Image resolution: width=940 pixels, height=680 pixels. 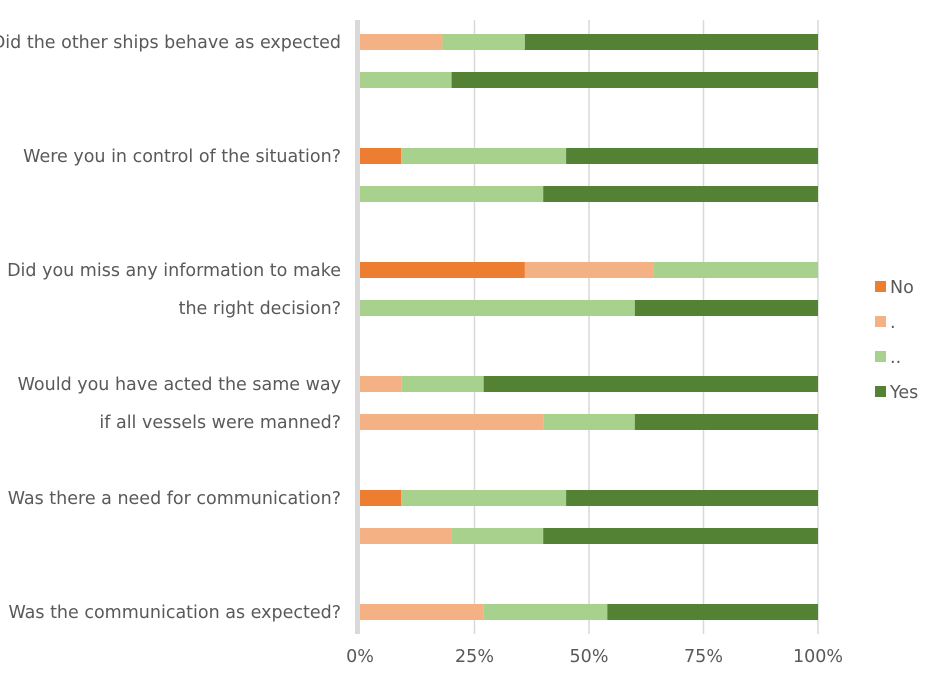 What do you see at coordinates (474, 657) in the screenshot?
I see `x-tick-label: 25%` at bounding box center [474, 657].